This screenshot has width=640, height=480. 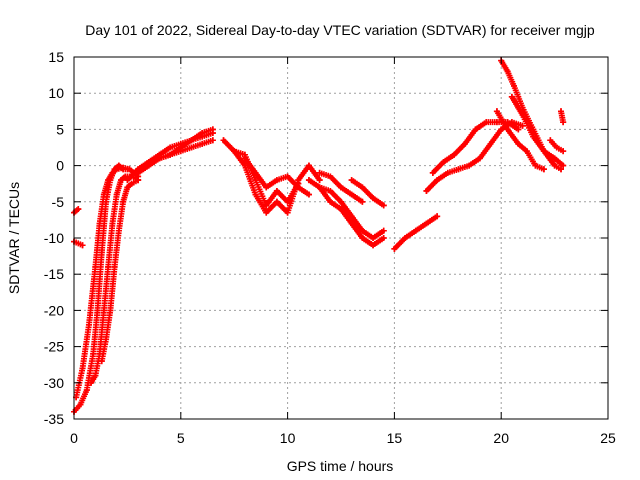 What do you see at coordinates (340, 466) in the screenshot?
I see `x-axis-label: GPS time / hours` at bounding box center [340, 466].